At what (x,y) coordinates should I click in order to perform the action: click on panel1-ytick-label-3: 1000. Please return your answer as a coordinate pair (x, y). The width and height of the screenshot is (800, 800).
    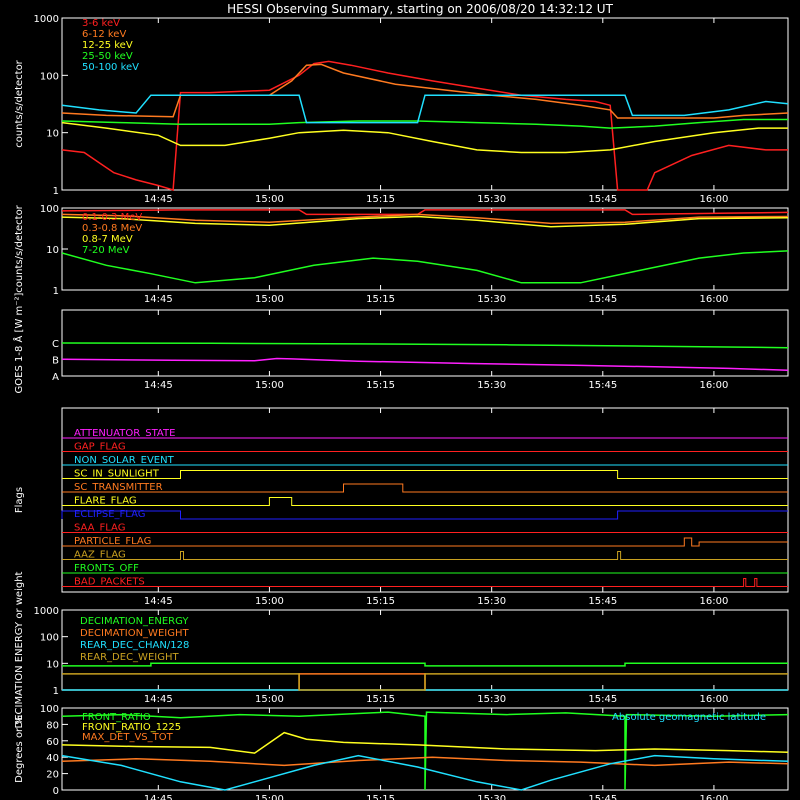
    Looking at the image, I should click on (46, 19).